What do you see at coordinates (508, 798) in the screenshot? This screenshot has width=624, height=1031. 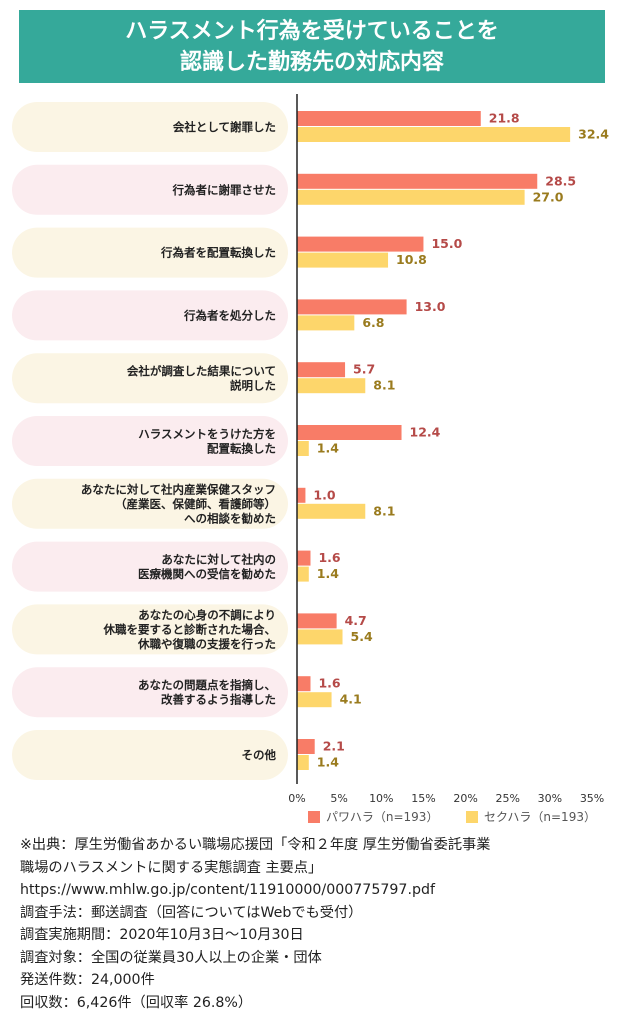 I see `x-tick-label: 25%` at bounding box center [508, 798].